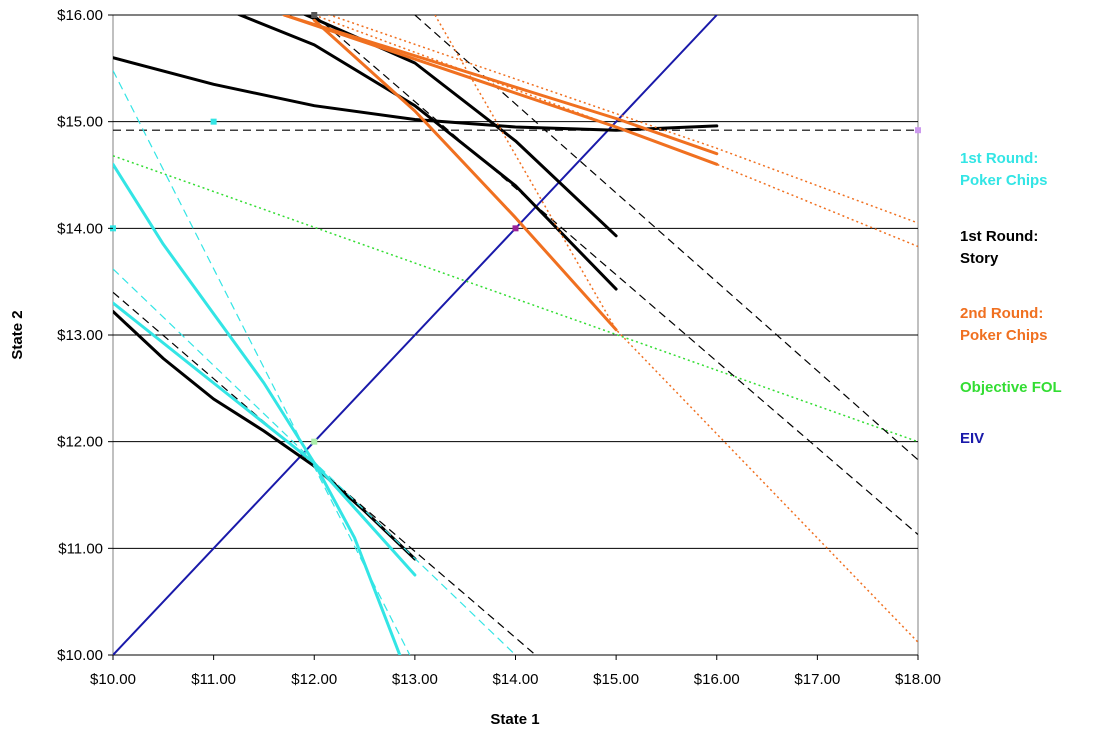  I want to click on y-tick-label: $14.00, so click(80, 228).